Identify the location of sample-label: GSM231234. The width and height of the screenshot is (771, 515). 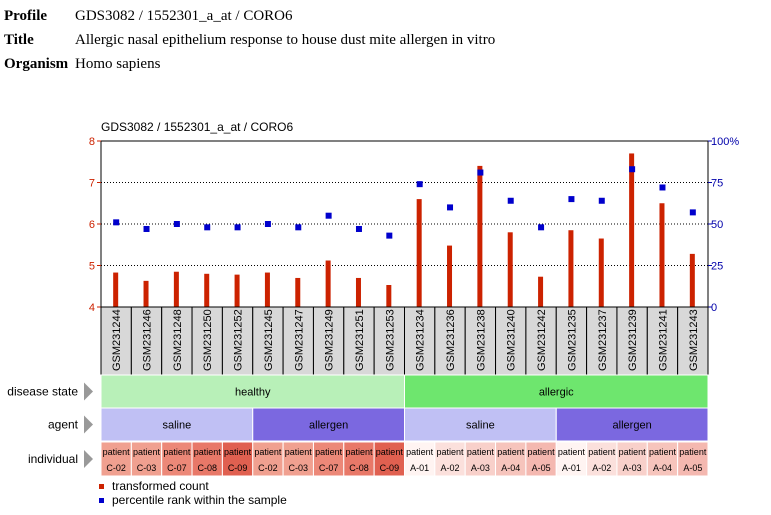
(421, 340).